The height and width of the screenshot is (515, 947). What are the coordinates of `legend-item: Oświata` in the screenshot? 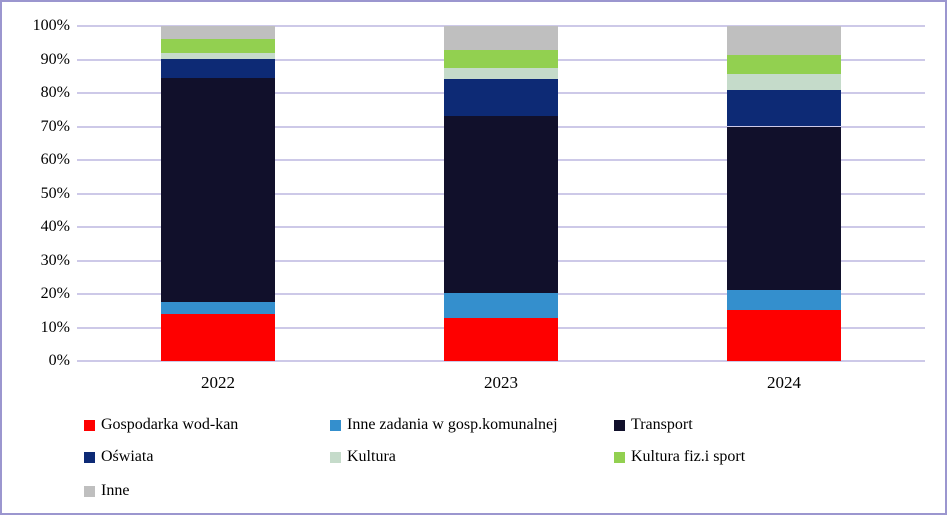 It's located at (118, 457).